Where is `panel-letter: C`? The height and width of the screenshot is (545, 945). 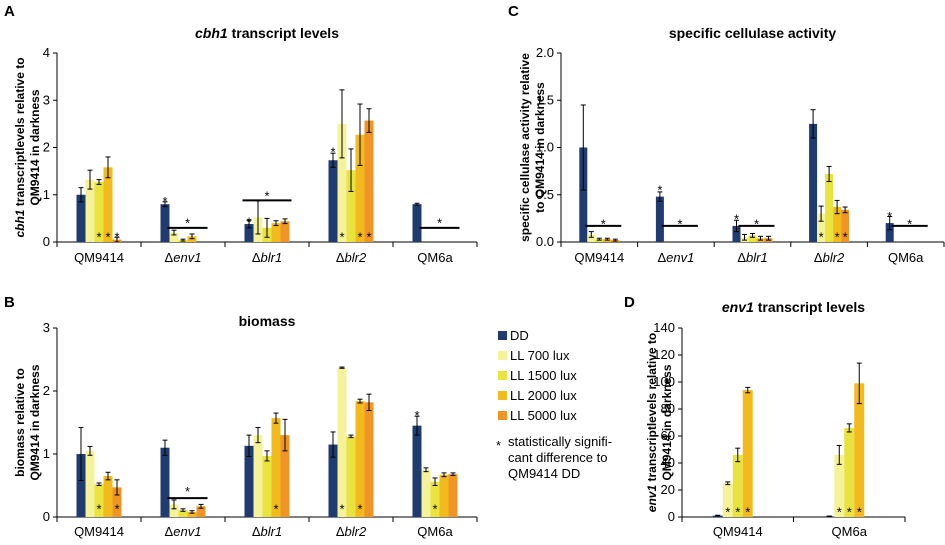 panel-letter: C is located at coordinates (513, 11).